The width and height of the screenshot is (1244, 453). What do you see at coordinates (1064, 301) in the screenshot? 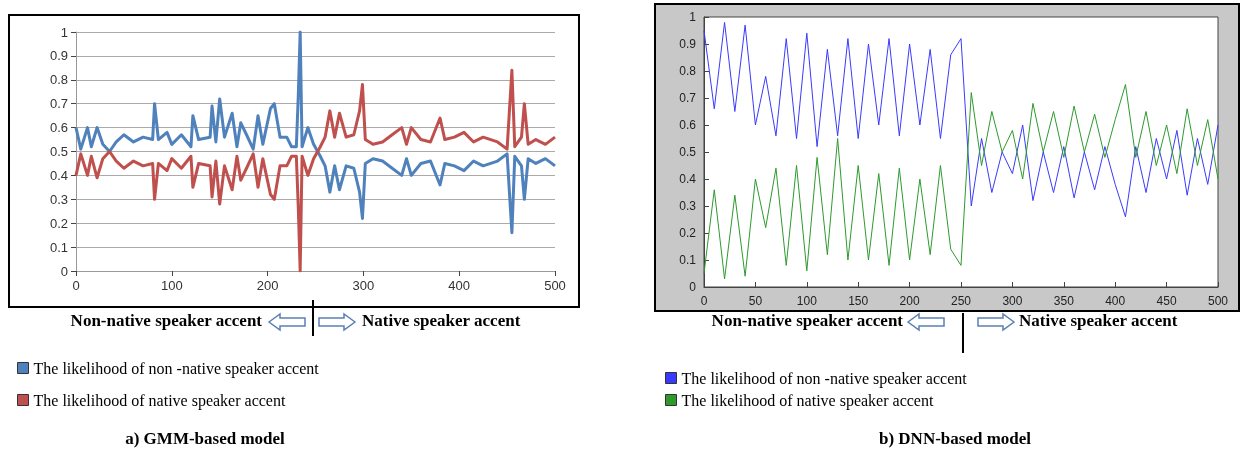
I see `x-tick-label: 350` at bounding box center [1064, 301].